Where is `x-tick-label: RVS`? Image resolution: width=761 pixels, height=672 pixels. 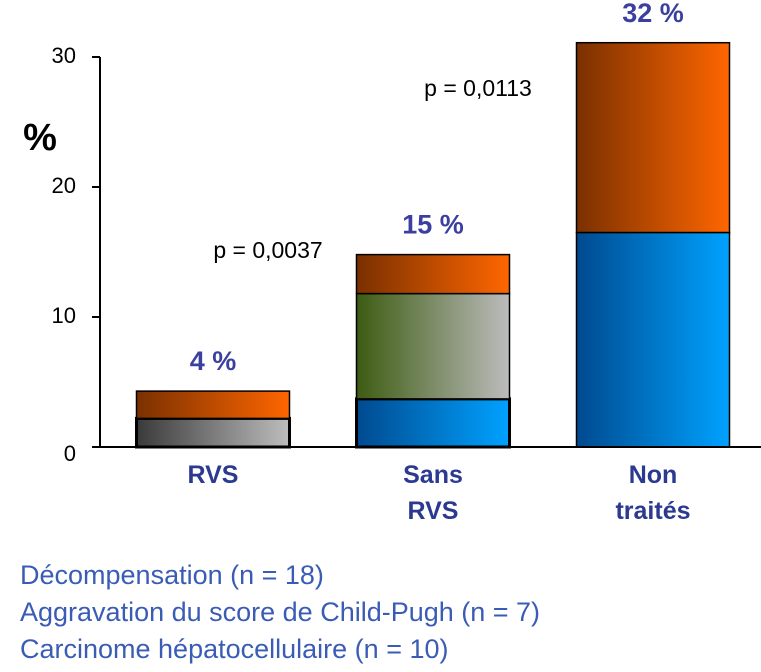
x-tick-label: RVS is located at coordinates (213, 475).